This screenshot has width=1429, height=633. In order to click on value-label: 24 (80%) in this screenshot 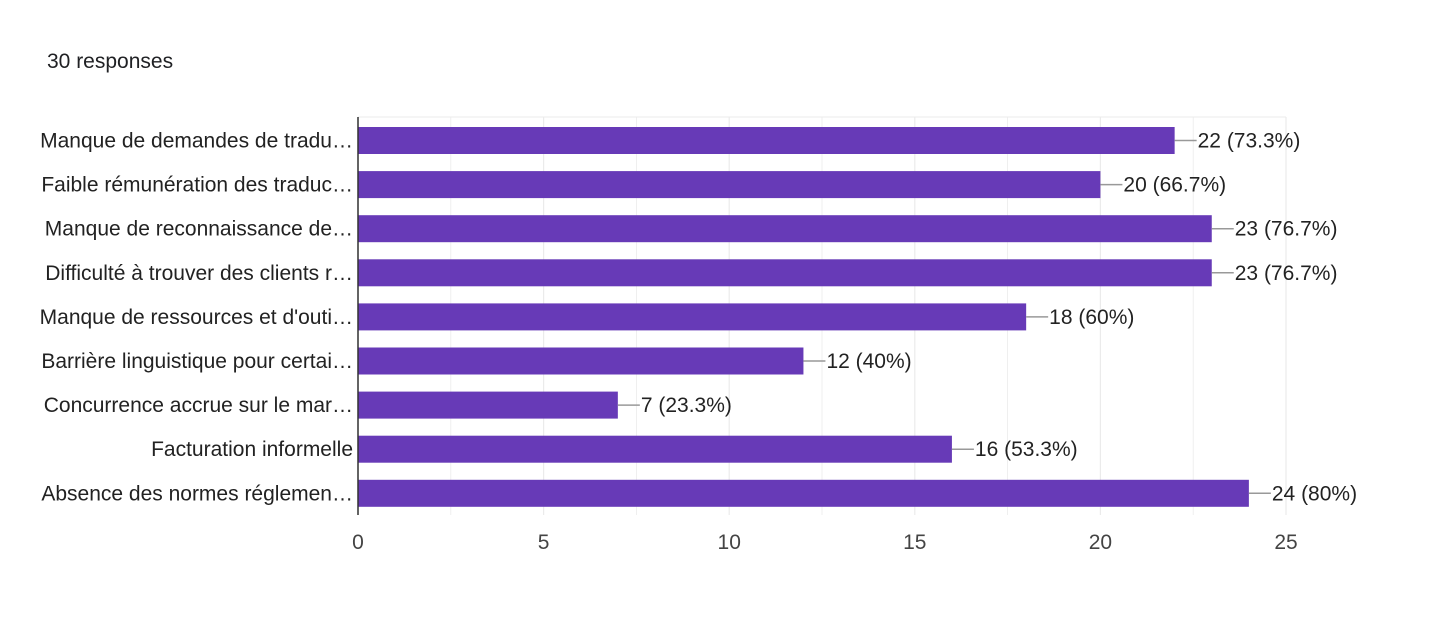, I will do `click(1314, 493)`.